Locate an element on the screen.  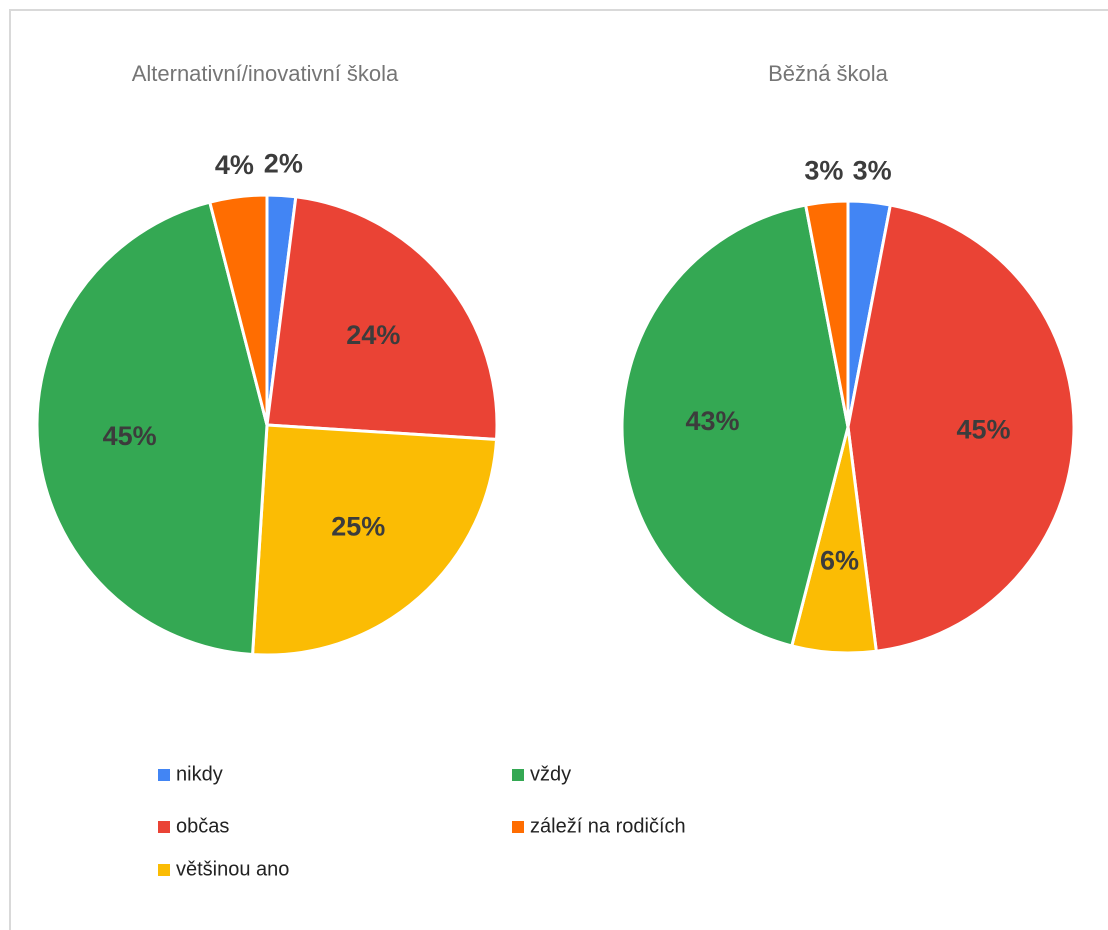
data-label: 6% is located at coordinates (839, 560).